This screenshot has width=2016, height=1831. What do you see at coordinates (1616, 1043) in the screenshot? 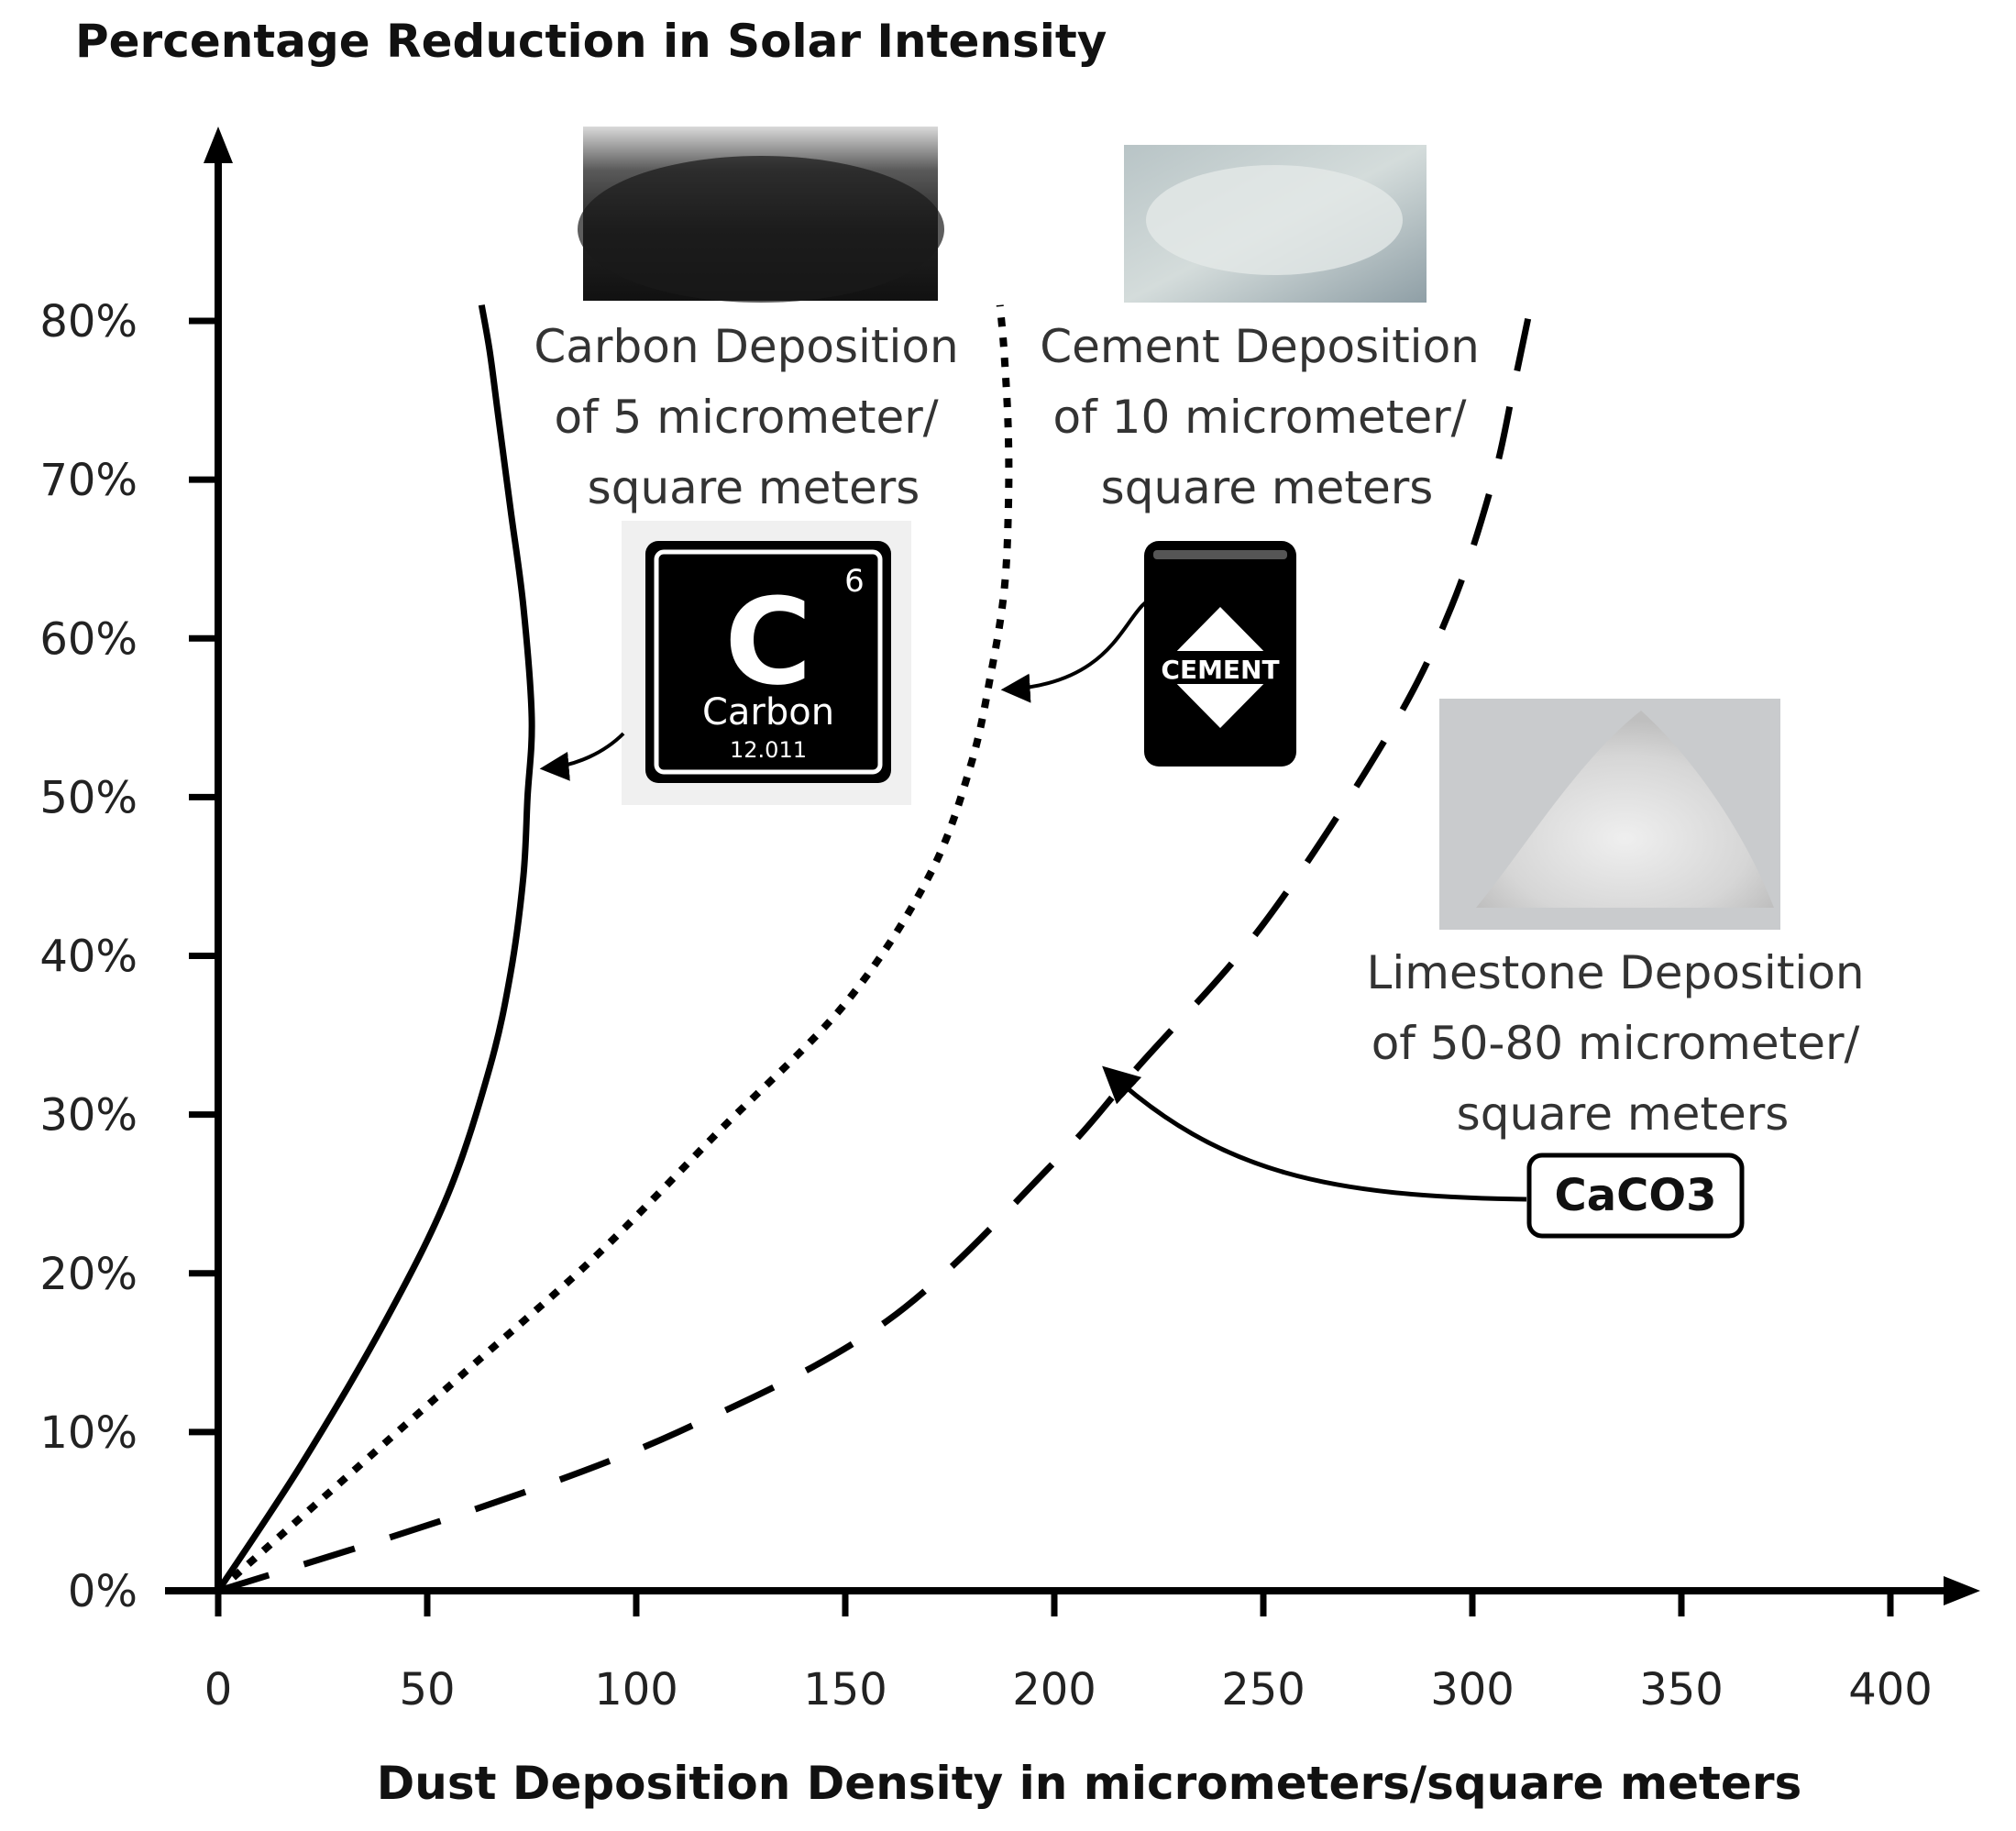
I see `limestone-annotation-line-2: of 50-80 micrometer/` at bounding box center [1616, 1043].